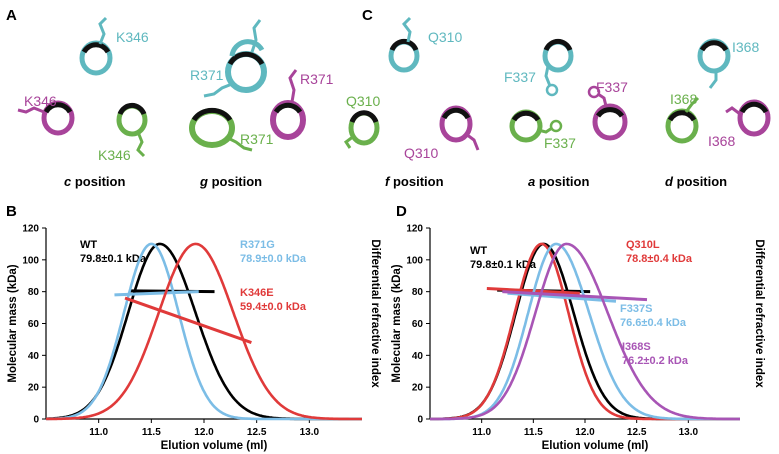 This screenshot has height=454, width=779. Describe the element at coordinates (361, 129) in the screenshot. I see `helix-c-f-left` at that location.